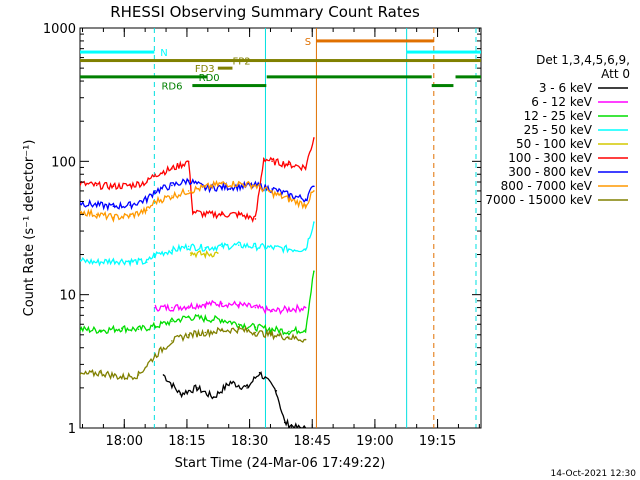 The width and height of the screenshot is (640, 480). I want to click on x-axis-label: Start Time (24-Mar-06 17:49:22), so click(280, 463).